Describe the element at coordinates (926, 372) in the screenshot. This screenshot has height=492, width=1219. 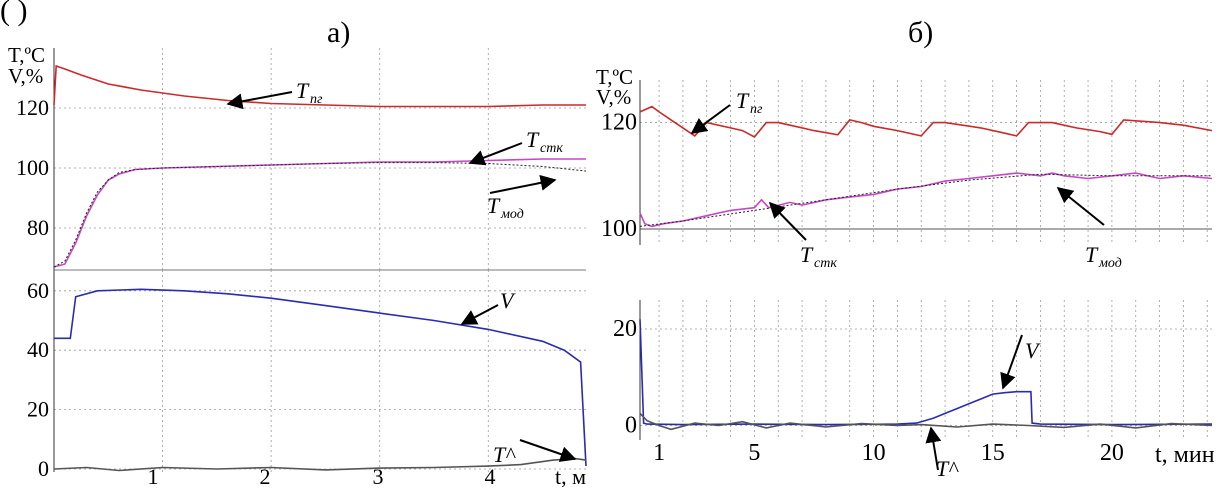
I see `series-line-v` at that location.